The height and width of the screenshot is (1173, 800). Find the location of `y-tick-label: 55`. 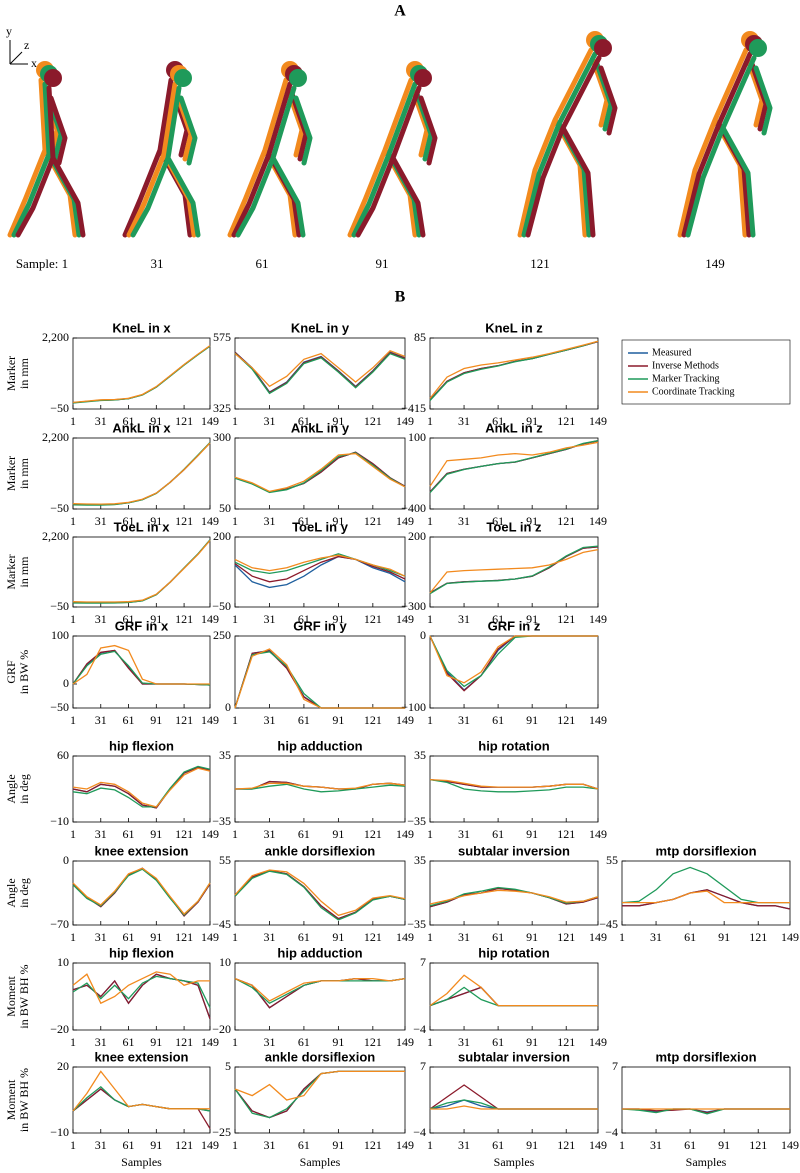

y-tick-label: 55 is located at coordinates (225, 860).